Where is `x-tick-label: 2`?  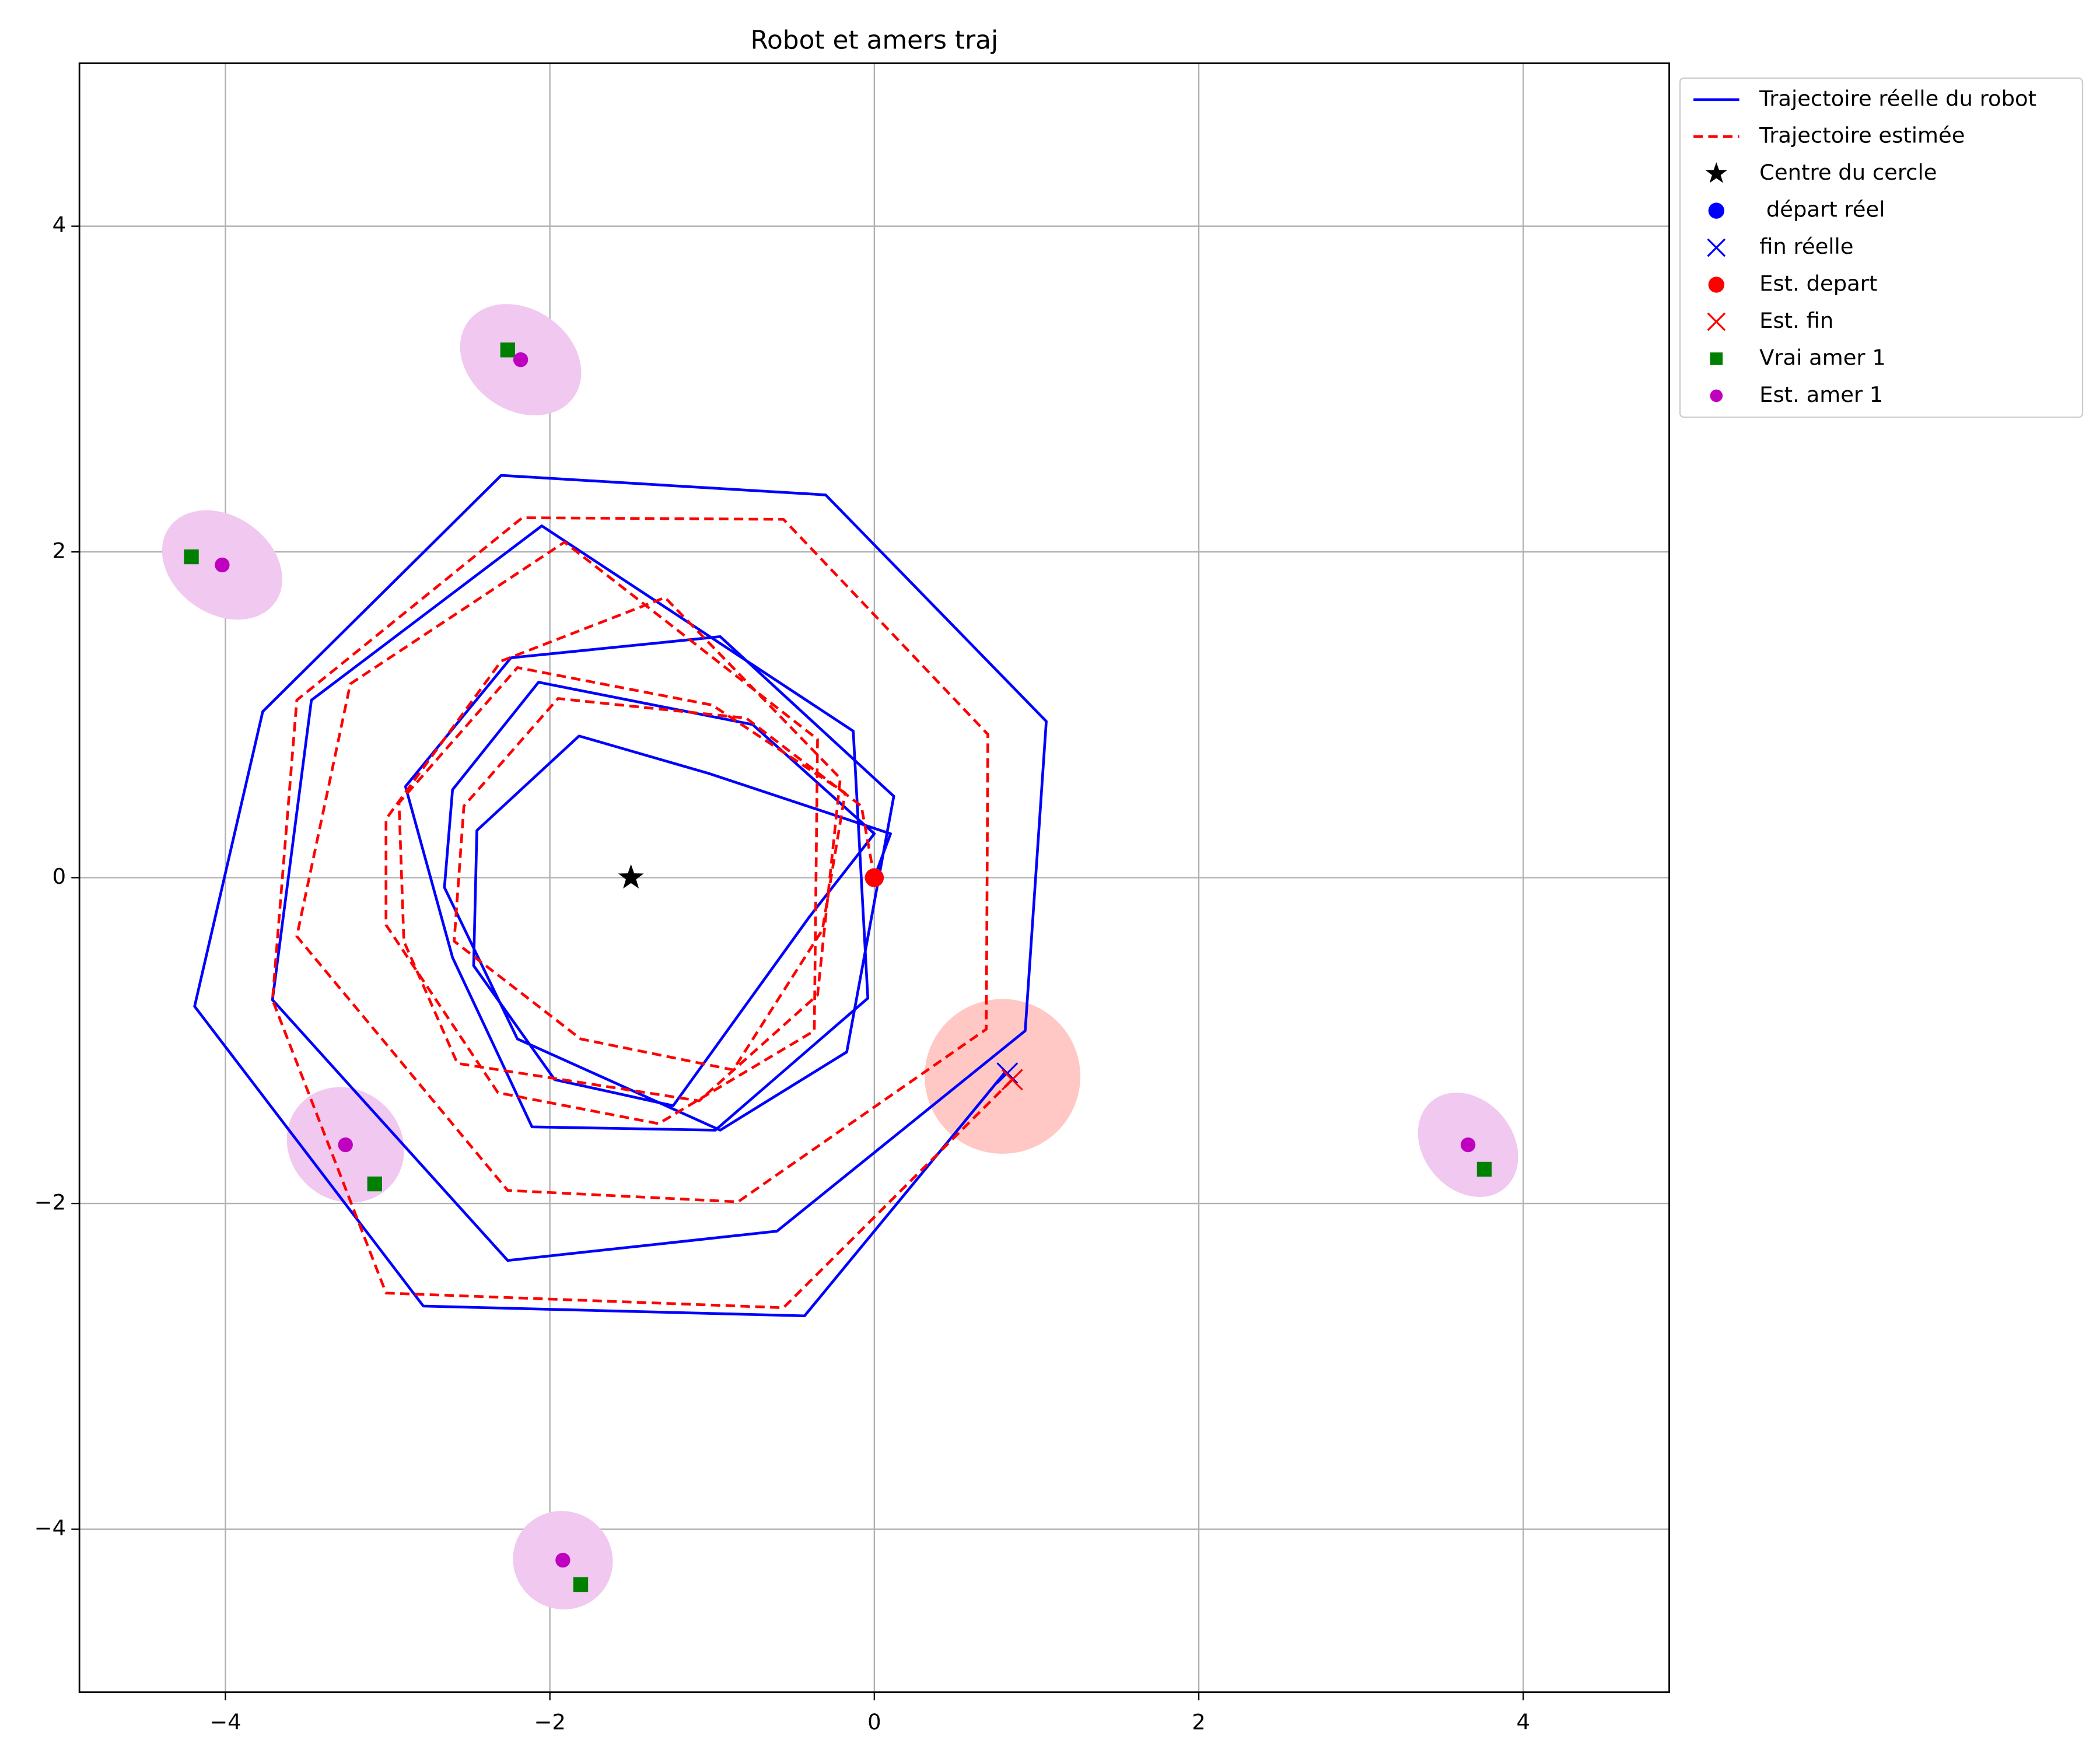
x-tick-label: 2 is located at coordinates (1198, 1721).